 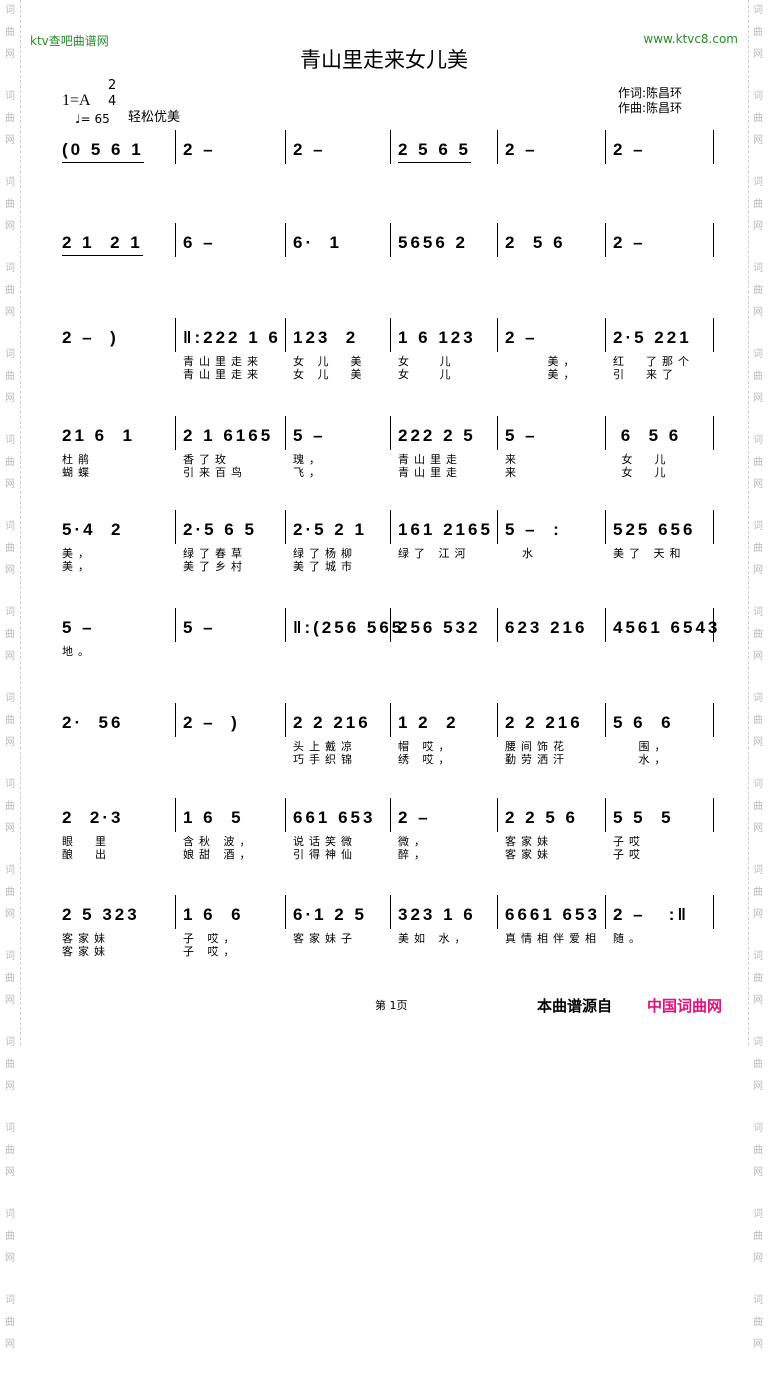 What do you see at coordinates (645, 374) in the screenshot?
I see `lyric-verse-2: 引 来了` at bounding box center [645, 374].